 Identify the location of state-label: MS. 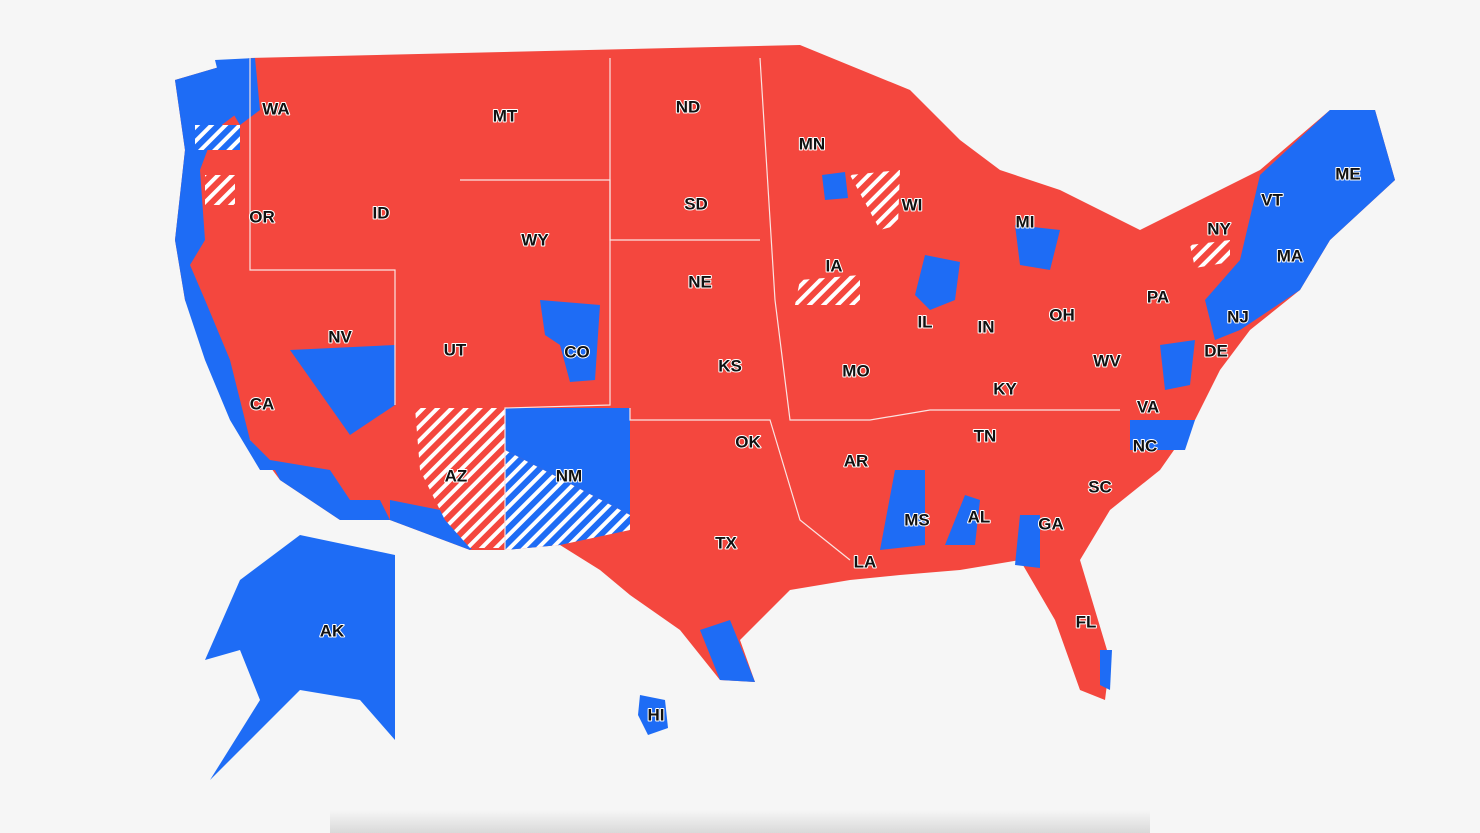
(917, 519).